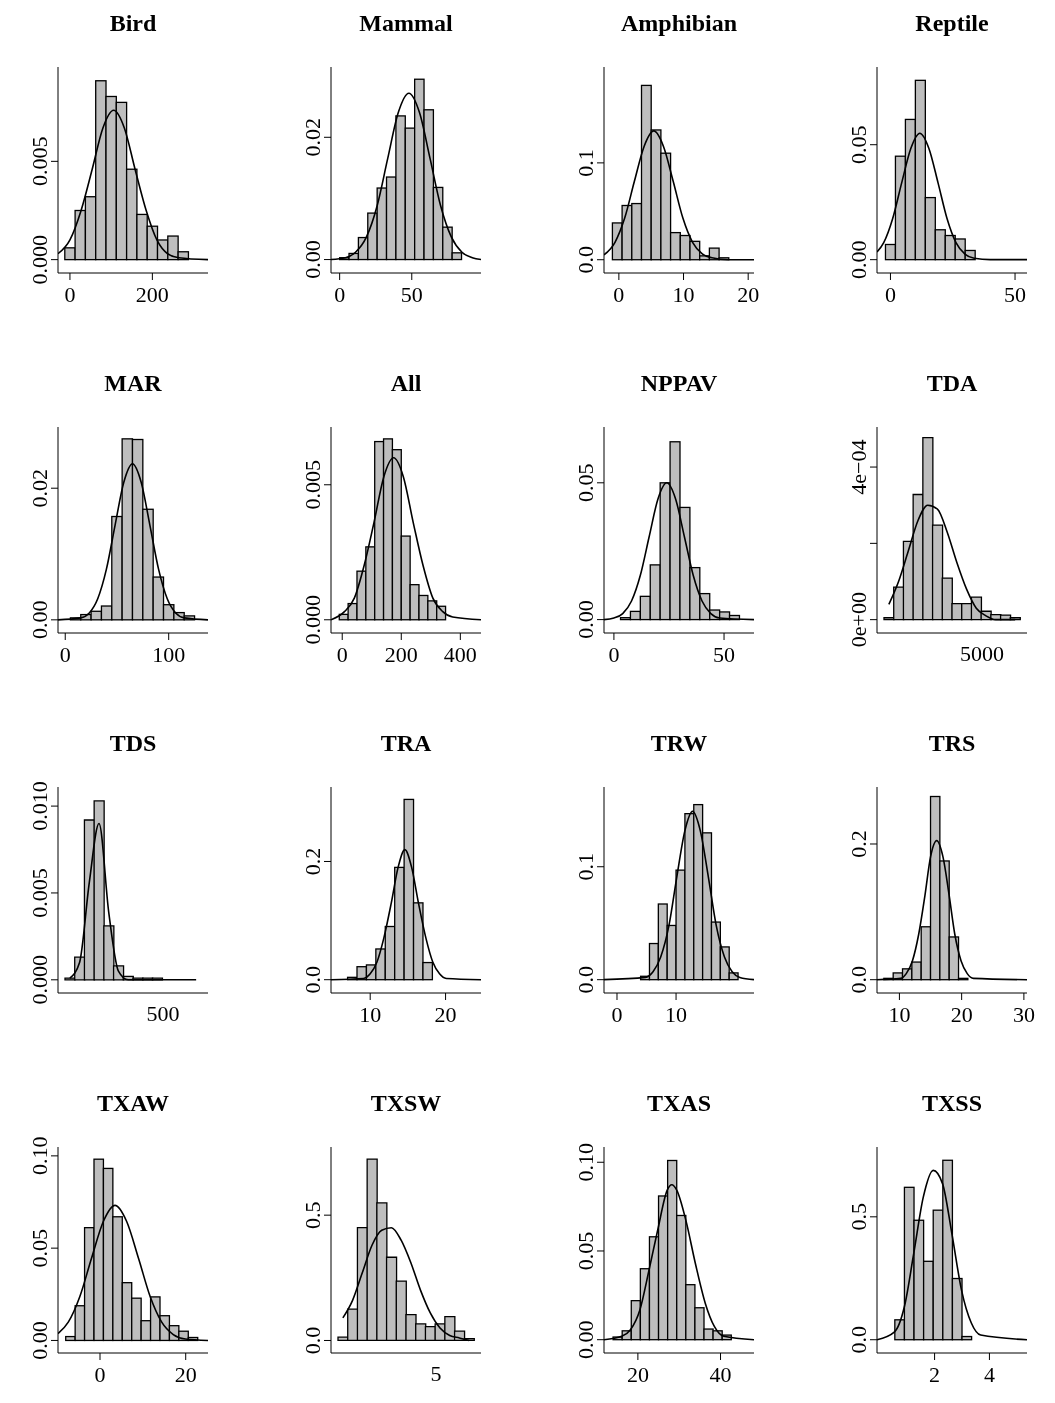 The width and height of the screenshot is (1055, 1403). Describe the element at coordinates (858, 467) in the screenshot. I see `y-tick-label: 4e−04` at that location.